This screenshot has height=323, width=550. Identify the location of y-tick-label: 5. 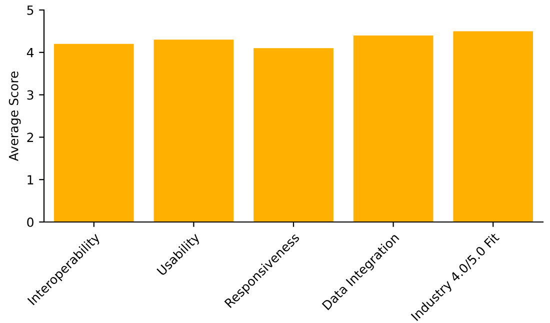
(30, 10).